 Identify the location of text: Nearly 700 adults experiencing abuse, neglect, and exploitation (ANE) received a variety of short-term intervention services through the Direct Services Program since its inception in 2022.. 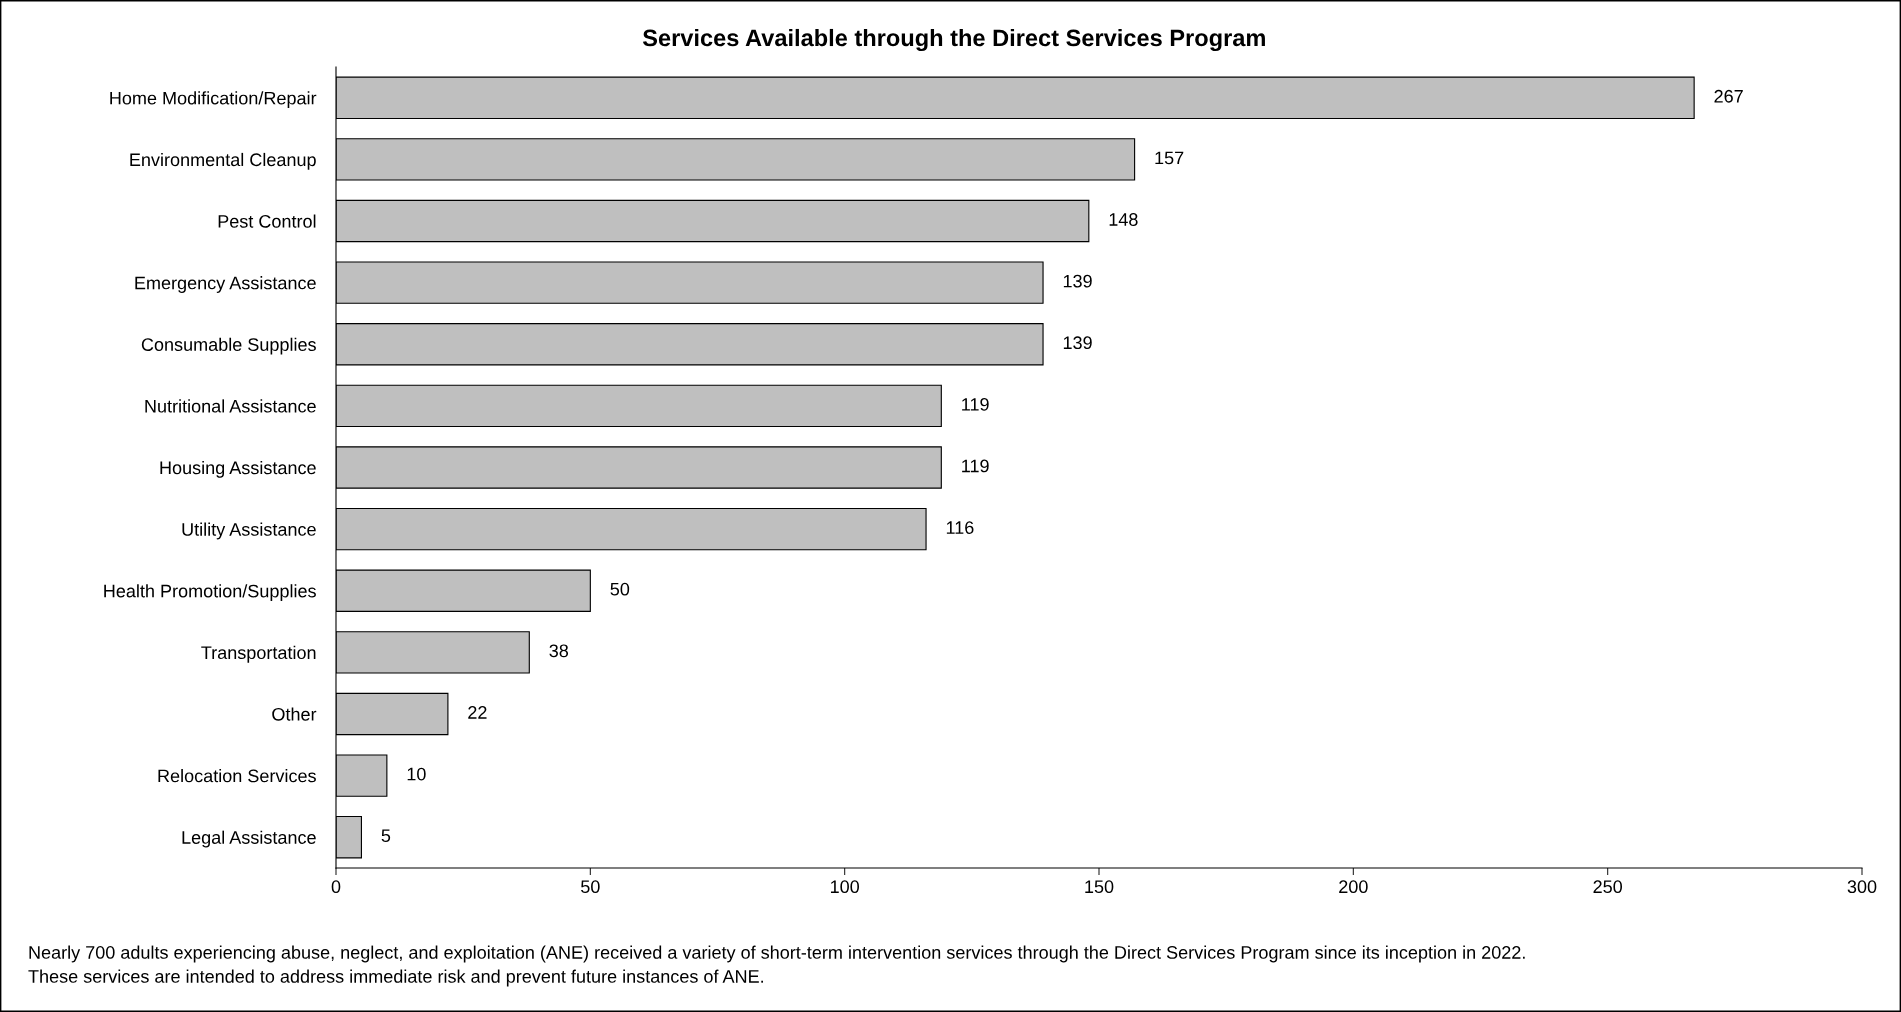
(777, 954).